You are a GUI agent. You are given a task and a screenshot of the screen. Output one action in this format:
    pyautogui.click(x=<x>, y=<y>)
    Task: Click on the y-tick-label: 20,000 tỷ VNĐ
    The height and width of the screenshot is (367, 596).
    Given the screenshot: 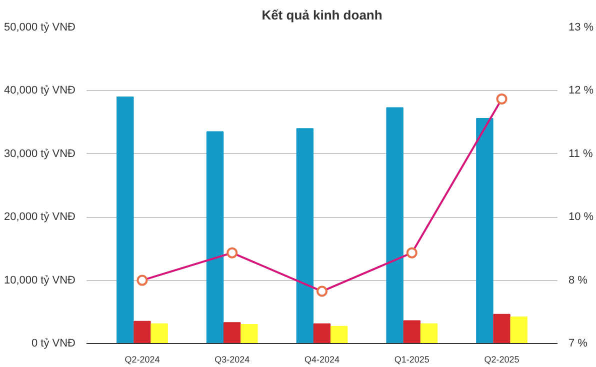 What is the action you would take?
    pyautogui.click(x=40, y=217)
    